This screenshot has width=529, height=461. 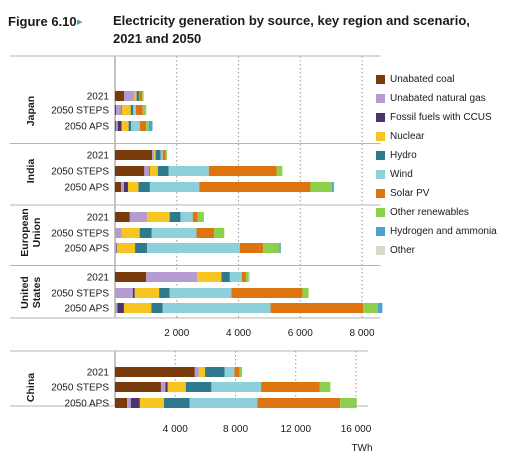 What do you see at coordinates (436, 174) in the screenshot?
I see `legend-item-wind: Wind` at bounding box center [436, 174].